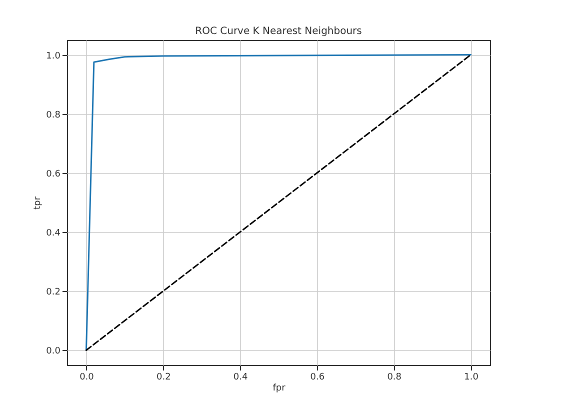 The height and width of the screenshot is (400, 582). Describe the element at coordinates (53, 351) in the screenshot. I see `y-tick-label: 0.0` at that location.